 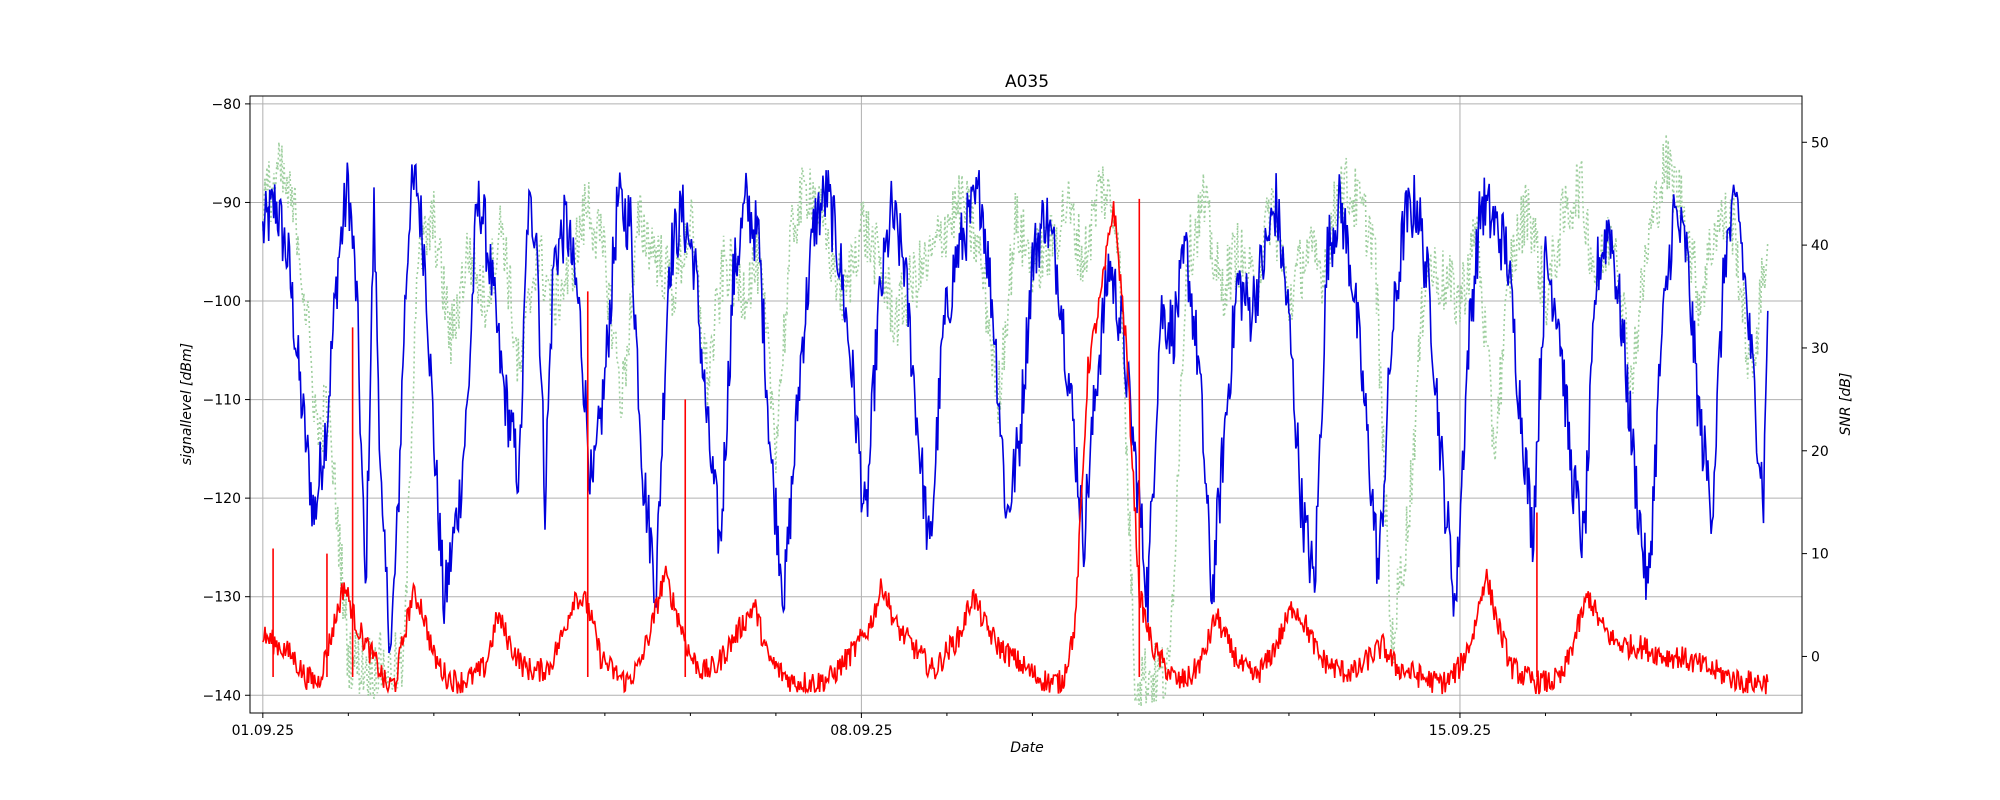 What do you see at coordinates (222, 696) in the screenshot?
I see `y-tick-label-left: −140` at bounding box center [222, 696].